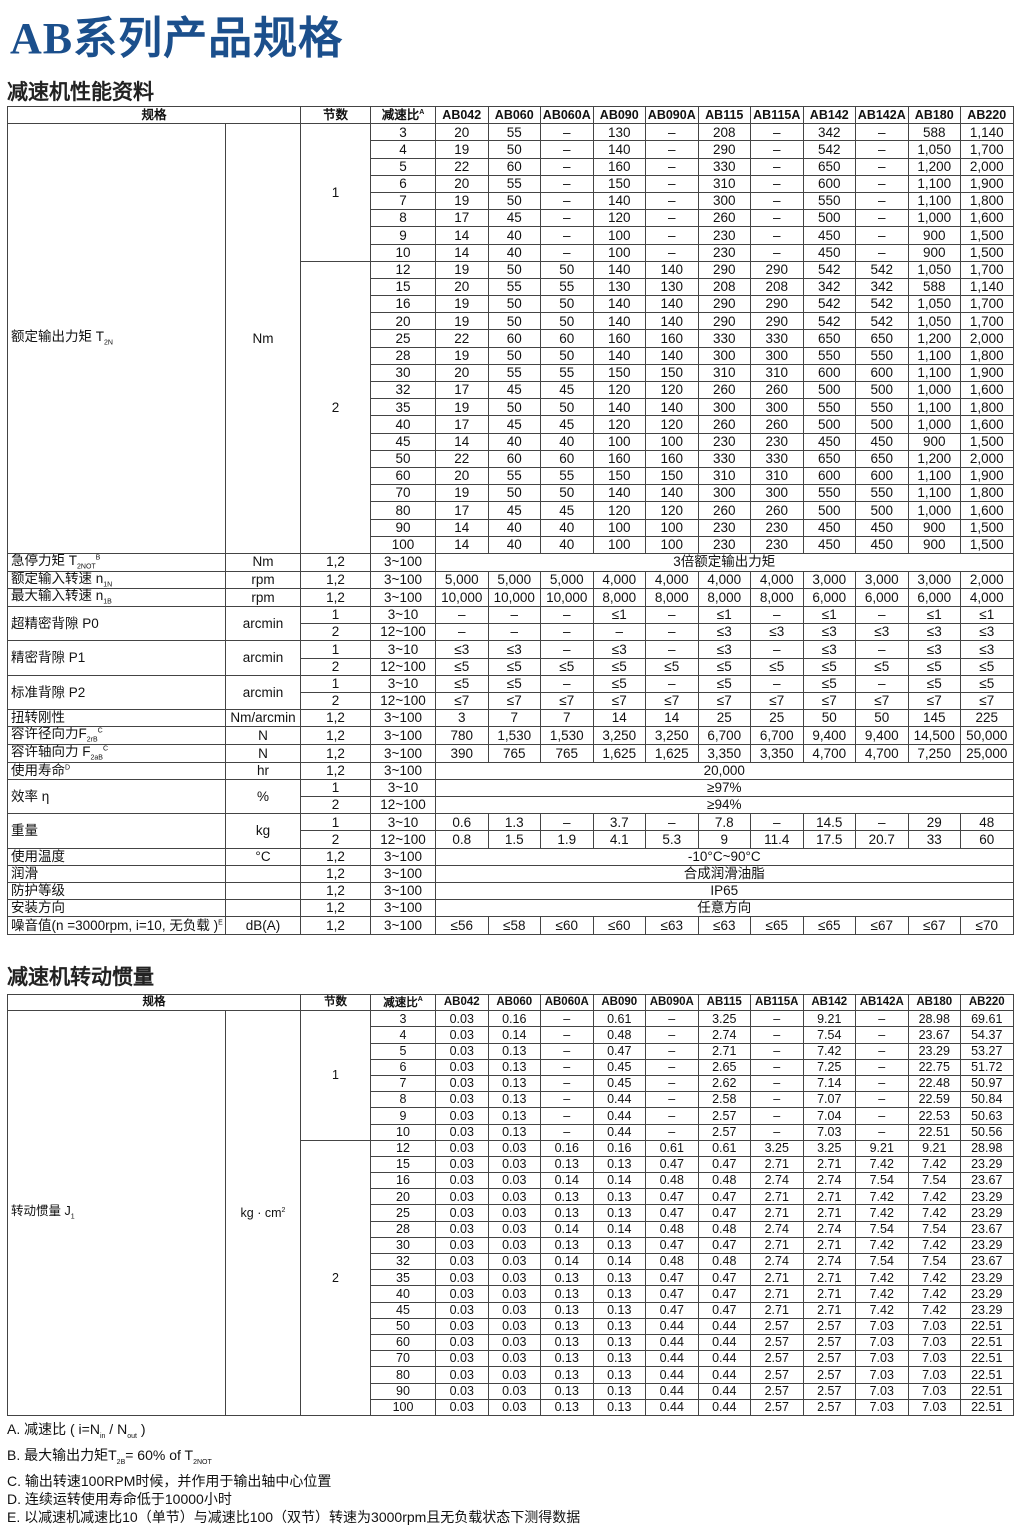  Describe the element at coordinates (934, 544) in the screenshot. I see `value-cell: 900` at that location.